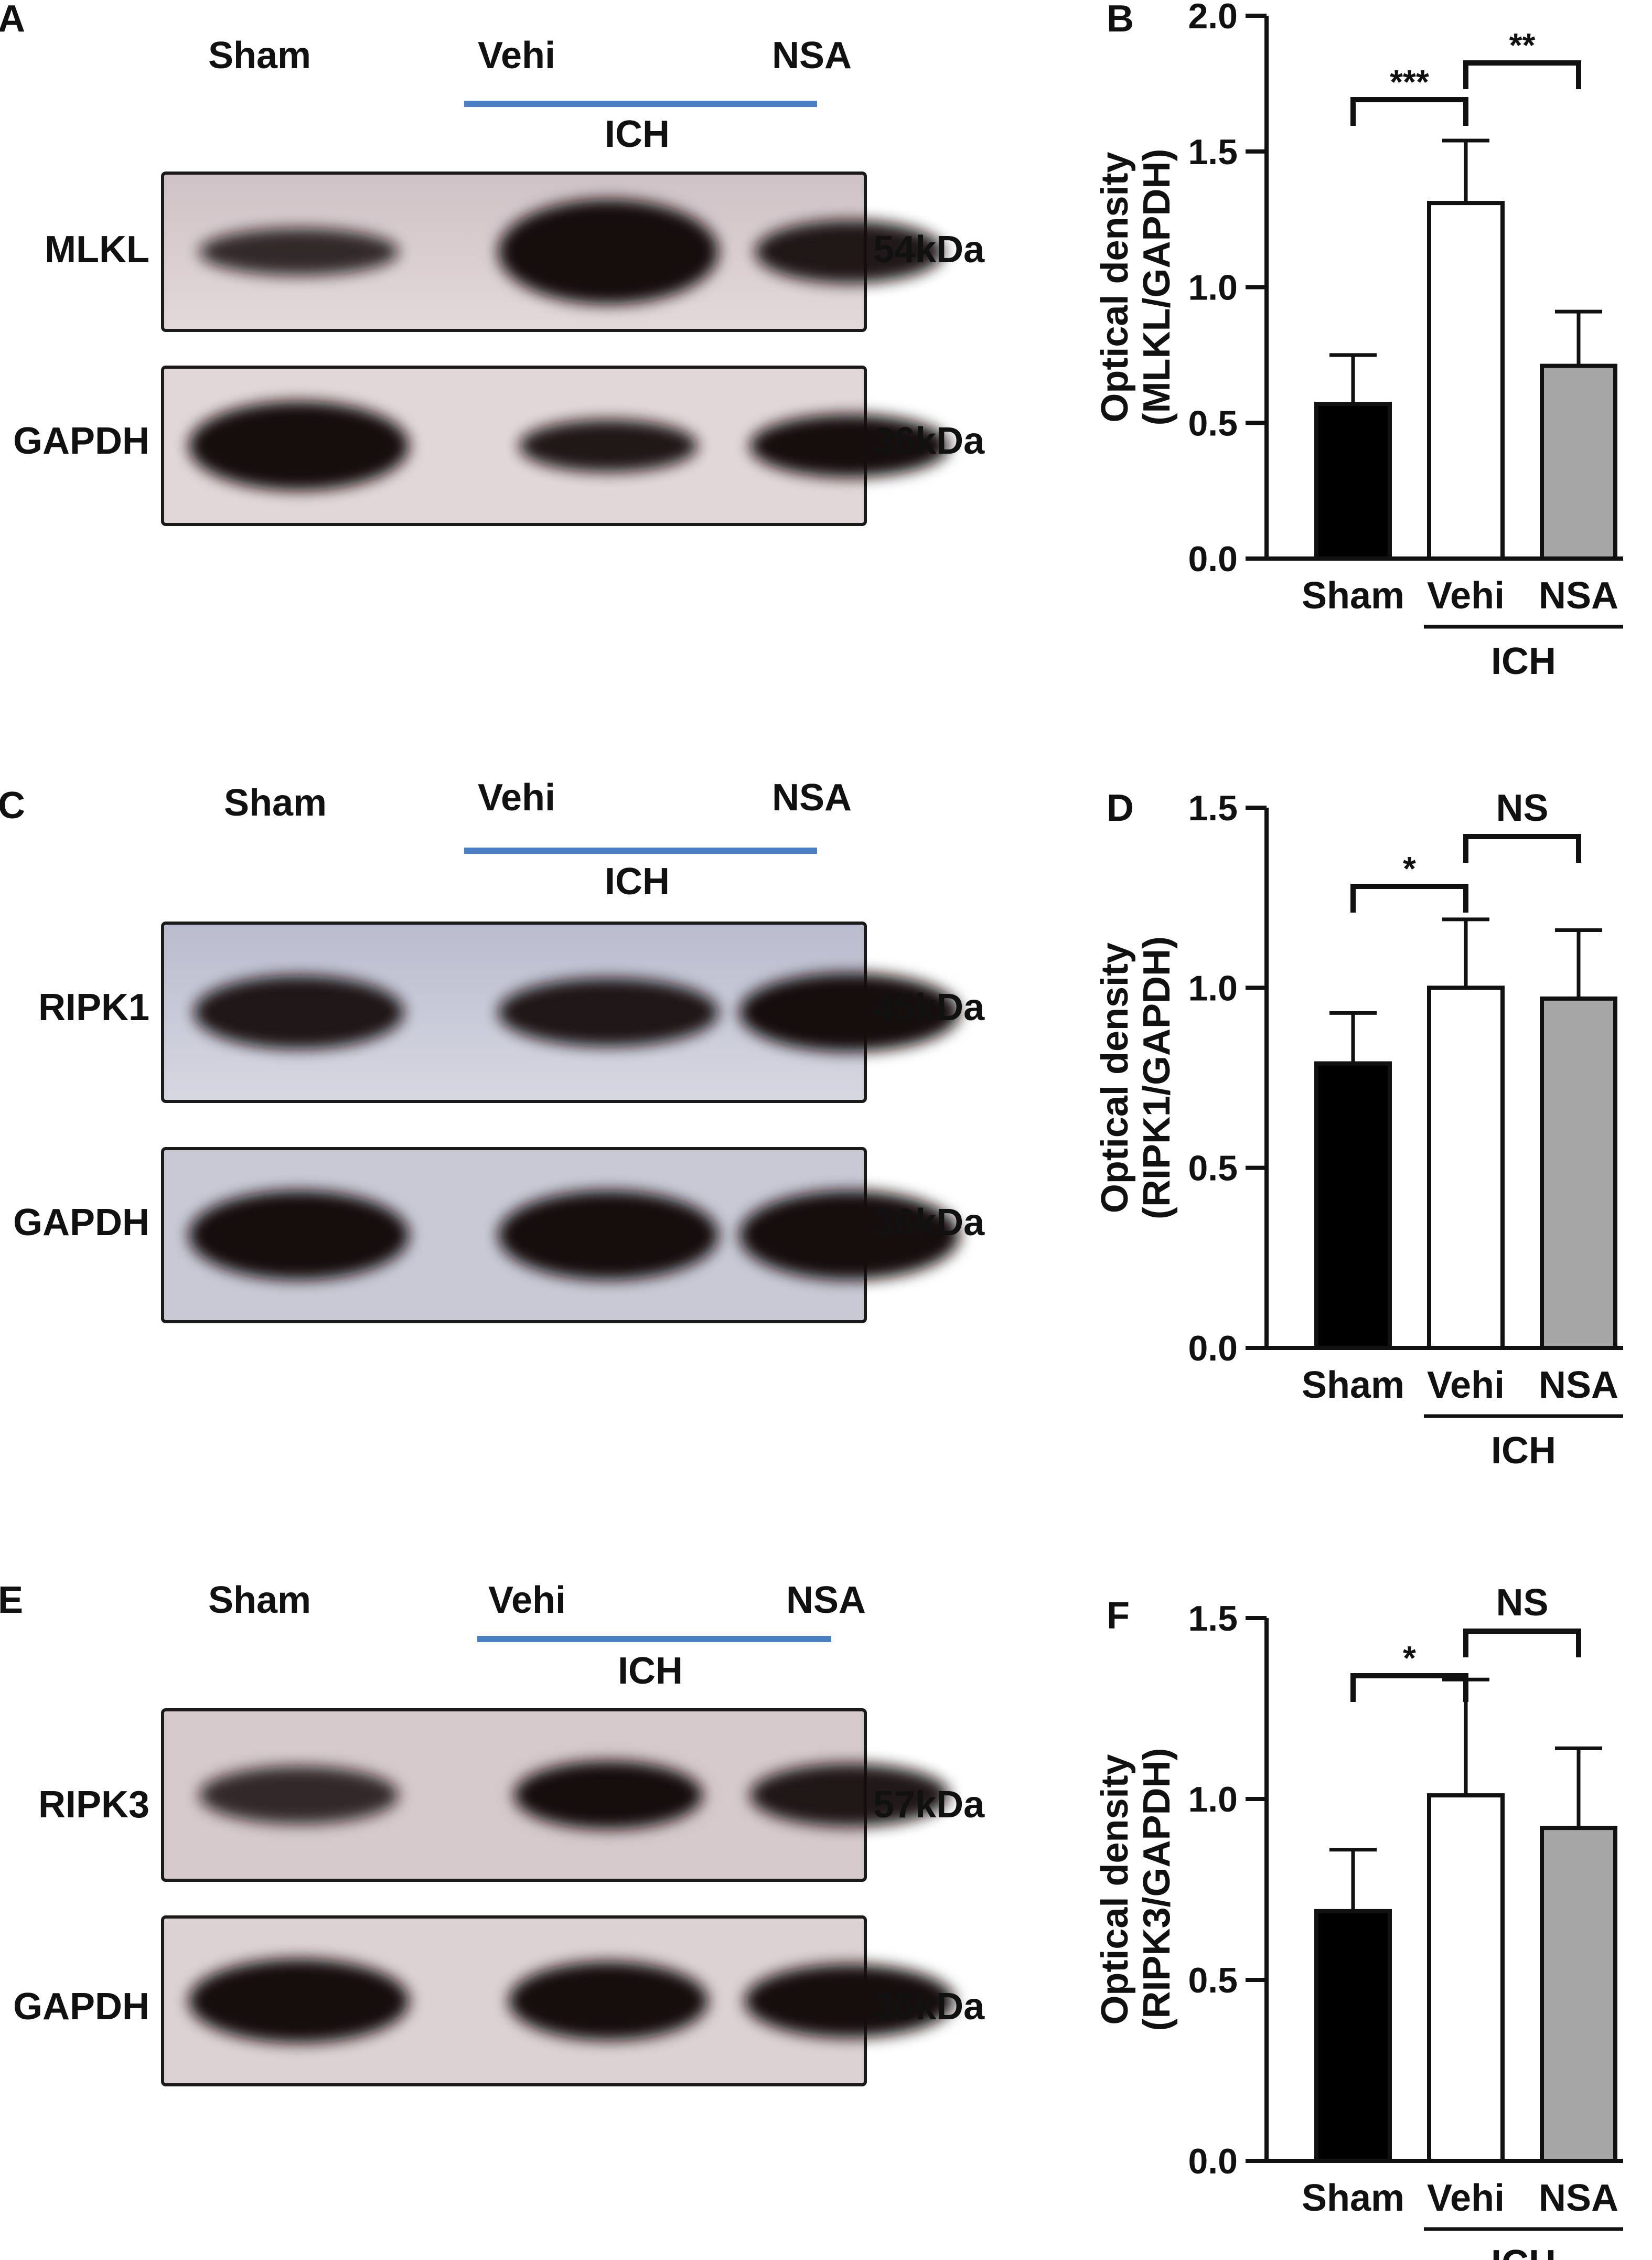  I want to click on molecular-weight-label: 54kDa, so click(929, 250).